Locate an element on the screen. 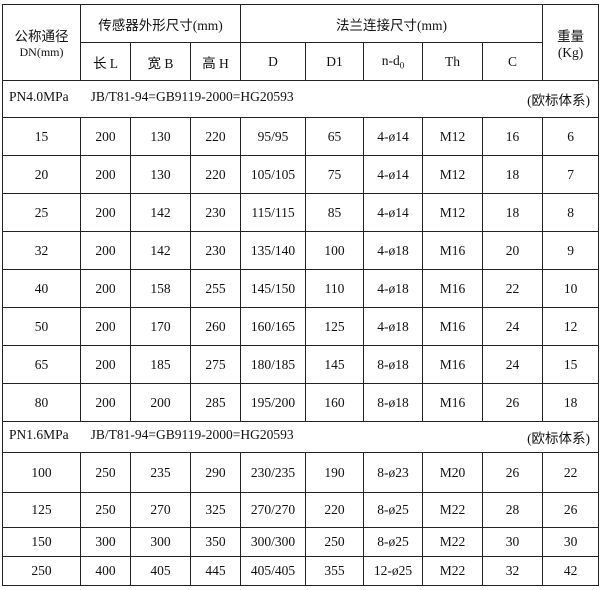 The image size is (600, 590). table-cell: 400 is located at coordinates (105, 571).